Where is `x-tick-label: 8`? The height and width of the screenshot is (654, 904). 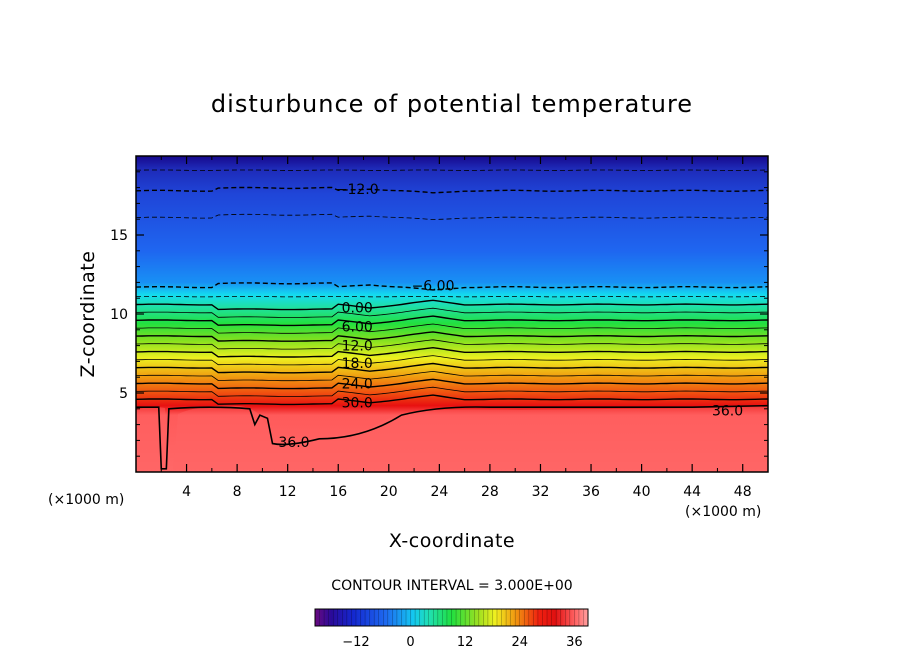
x-tick-label: 8 is located at coordinates (237, 492).